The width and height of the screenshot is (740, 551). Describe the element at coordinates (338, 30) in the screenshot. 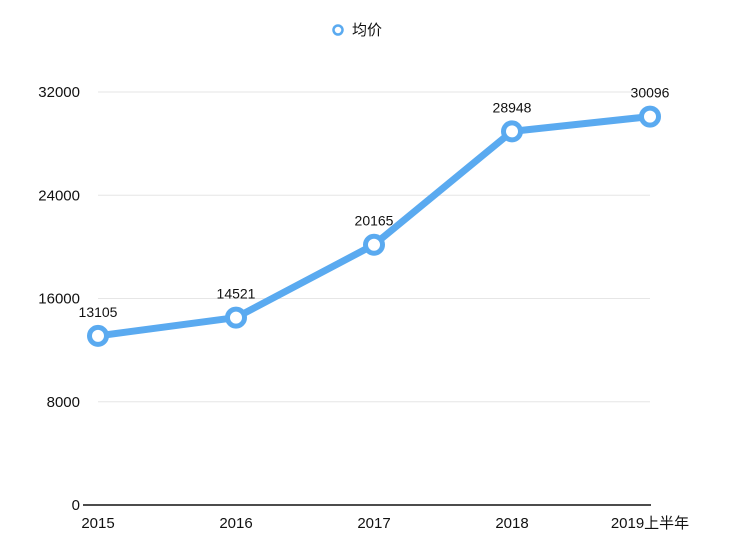

I see `legend-marker` at that location.